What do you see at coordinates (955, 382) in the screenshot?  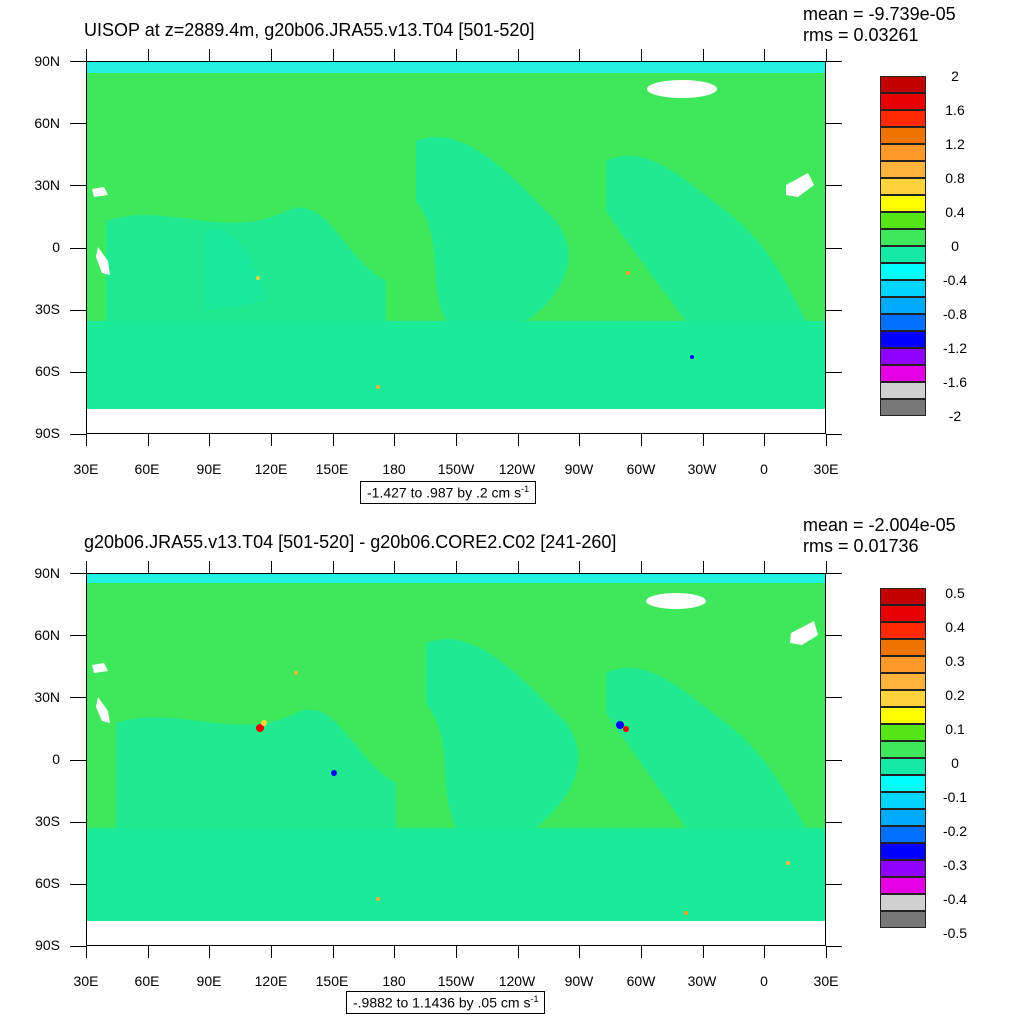 I see `legend-label: -1.6` at bounding box center [955, 382].